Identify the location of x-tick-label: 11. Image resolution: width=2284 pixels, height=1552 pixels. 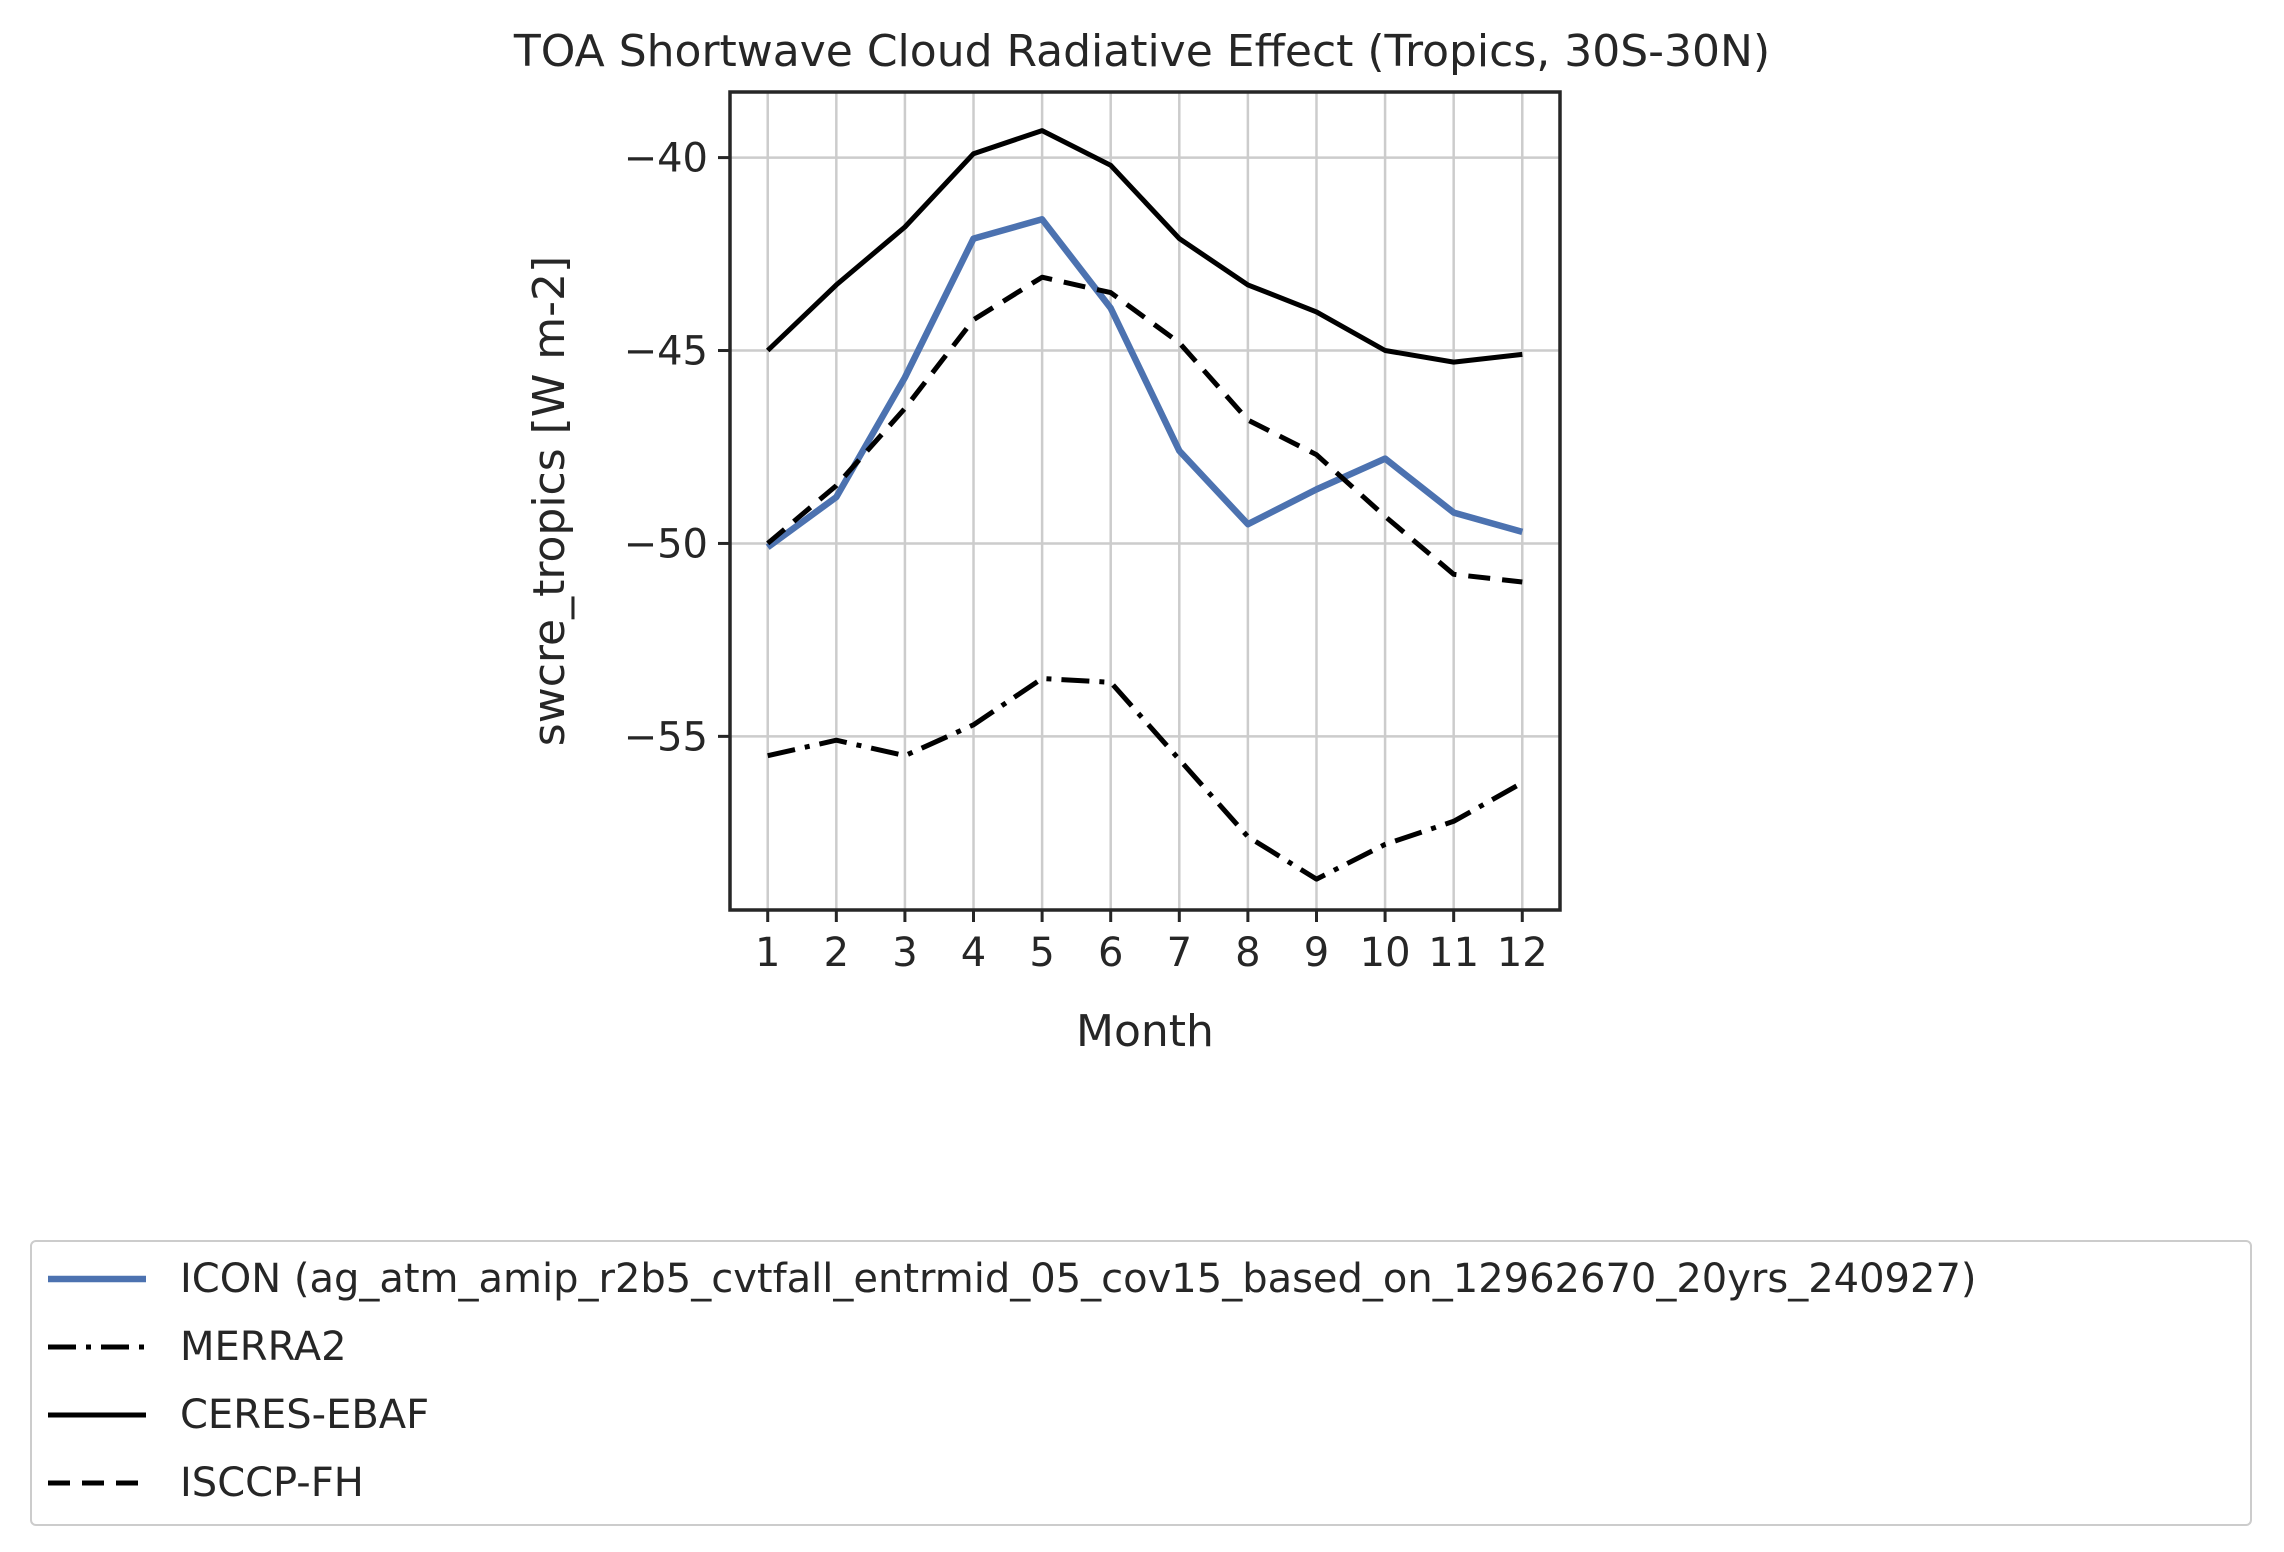
(1453, 953).